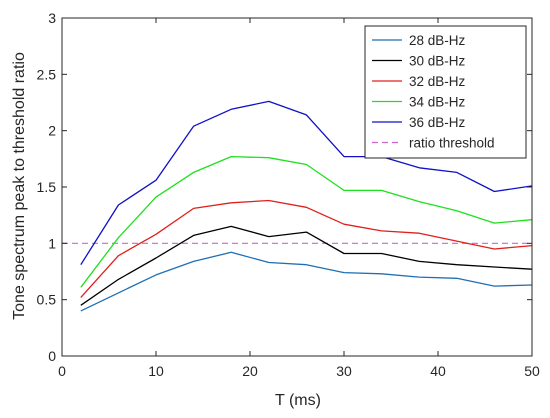 Image resolution: width=550 pixels, height=418 pixels. What do you see at coordinates (47, 300) in the screenshot?
I see `y-tick-label: 0.5` at bounding box center [47, 300].